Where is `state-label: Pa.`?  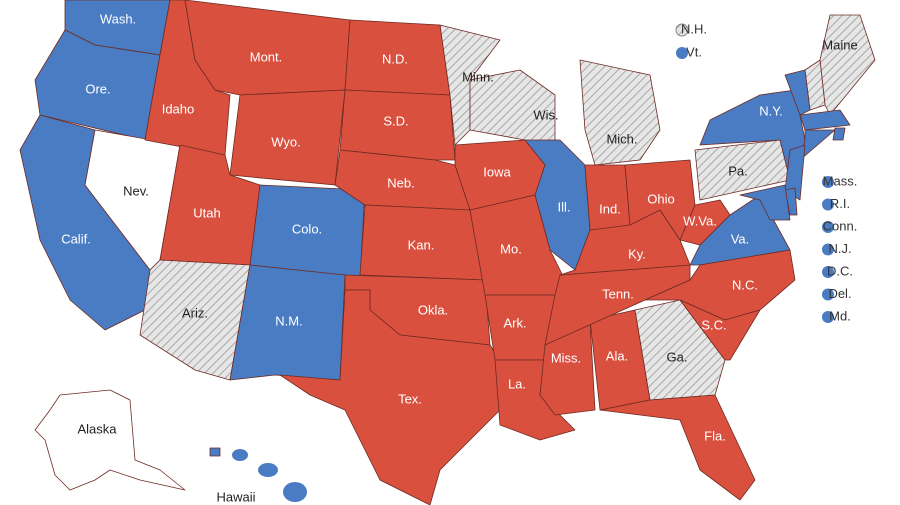
state-label: Pa. is located at coordinates (738, 170).